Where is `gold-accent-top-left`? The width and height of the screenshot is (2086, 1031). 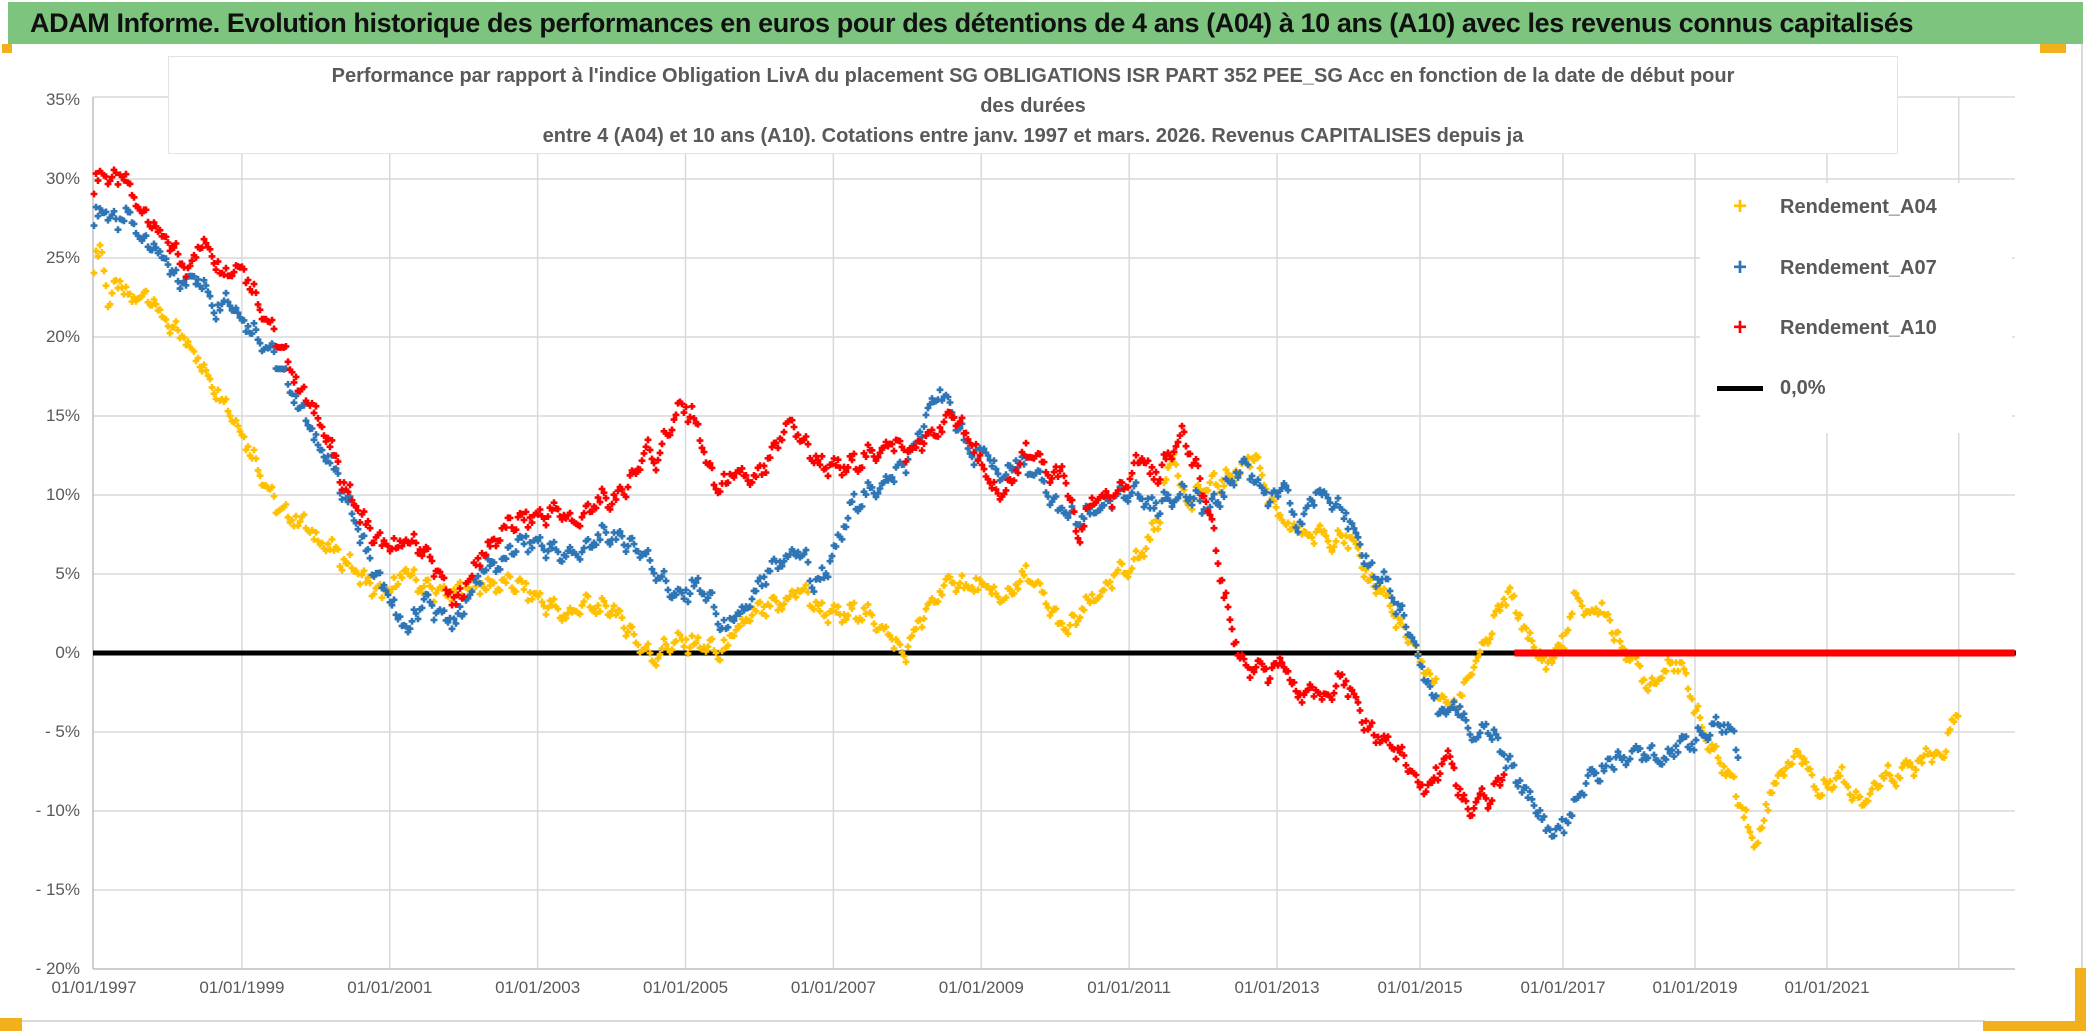
gold-accent-top-left is located at coordinates (7, 48).